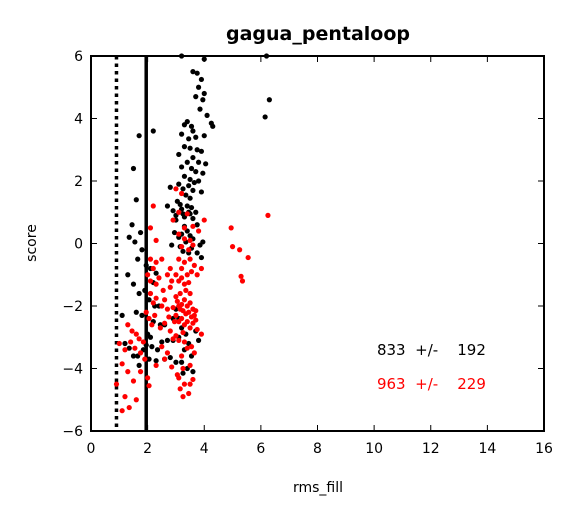  Describe the element at coordinates (72, 432) in the screenshot. I see `y-tick-label: −6` at that location.